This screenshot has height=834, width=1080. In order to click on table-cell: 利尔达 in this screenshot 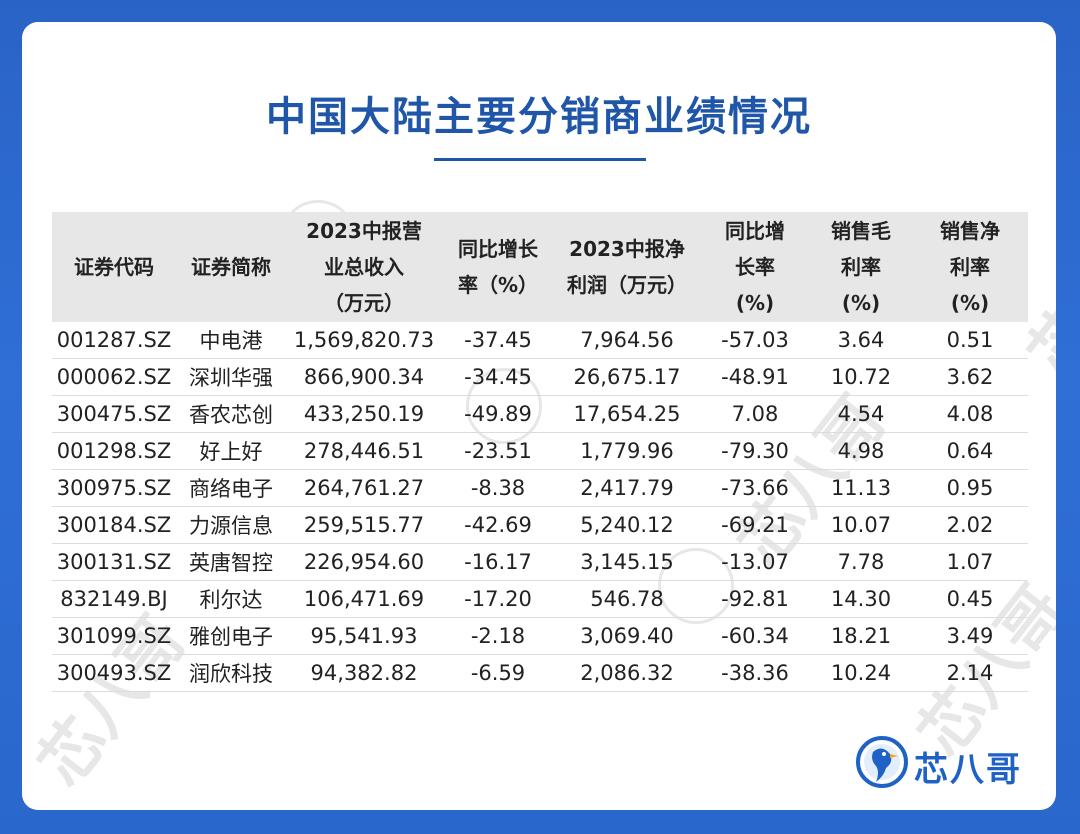, I will do `click(231, 599)`.